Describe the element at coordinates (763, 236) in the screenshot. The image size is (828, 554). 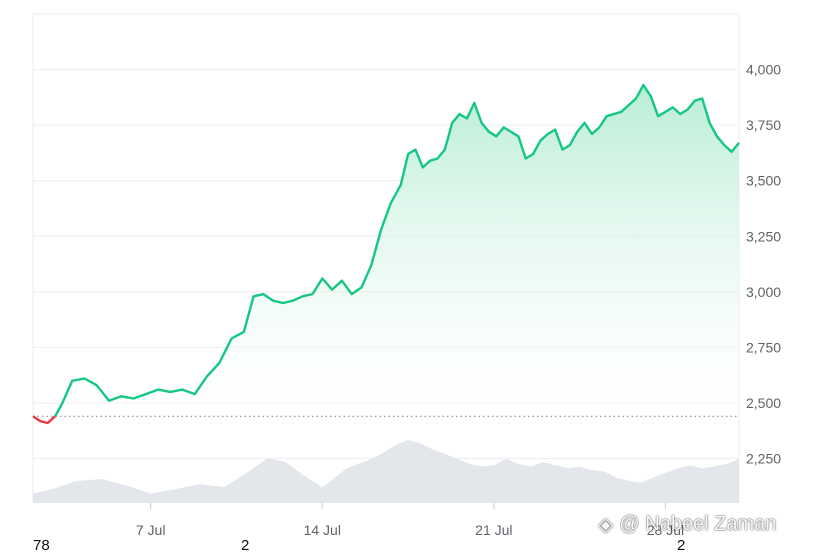
I see `y-tick-label: 3,250` at that location.